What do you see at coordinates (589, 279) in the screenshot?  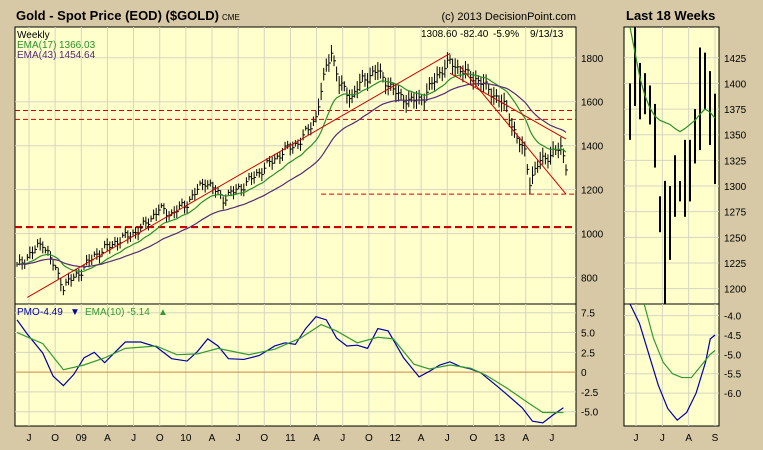 I see `price-y-tick-label: 800` at bounding box center [589, 279].